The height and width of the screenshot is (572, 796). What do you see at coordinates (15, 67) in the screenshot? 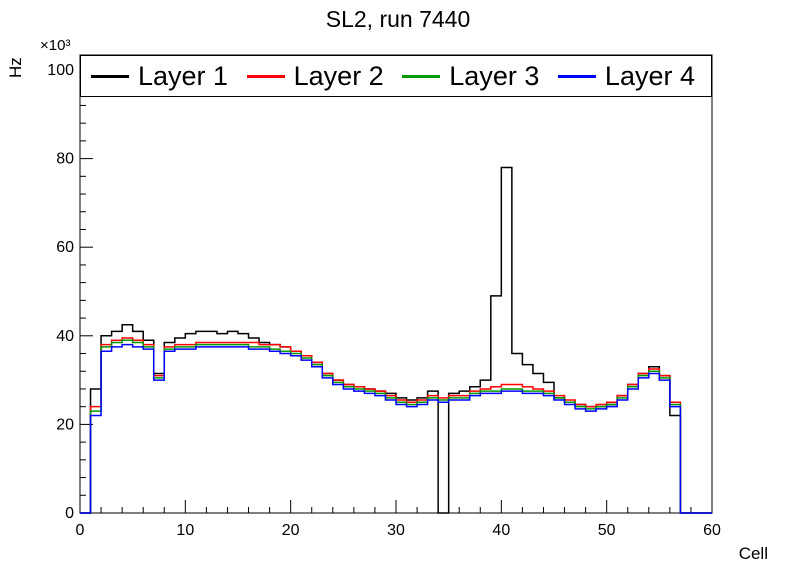
I see `y-axis-label: Hz` at bounding box center [15, 67].